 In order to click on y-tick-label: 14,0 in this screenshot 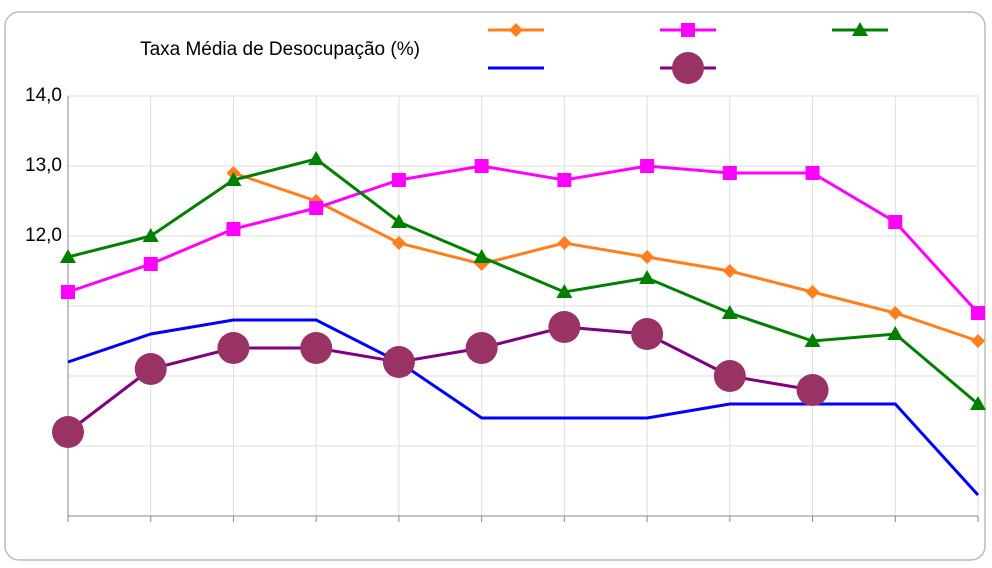, I will do `click(43, 95)`.